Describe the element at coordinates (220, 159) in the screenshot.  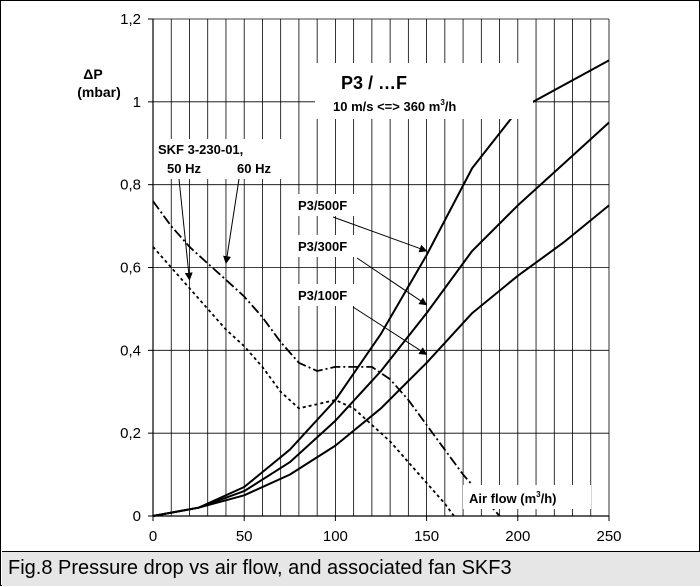
I see `fan-label-background` at that location.